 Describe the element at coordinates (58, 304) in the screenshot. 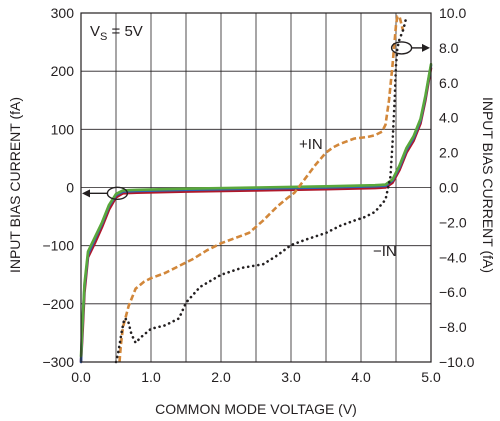

I see `y-left-tick-label: −200` at that location.